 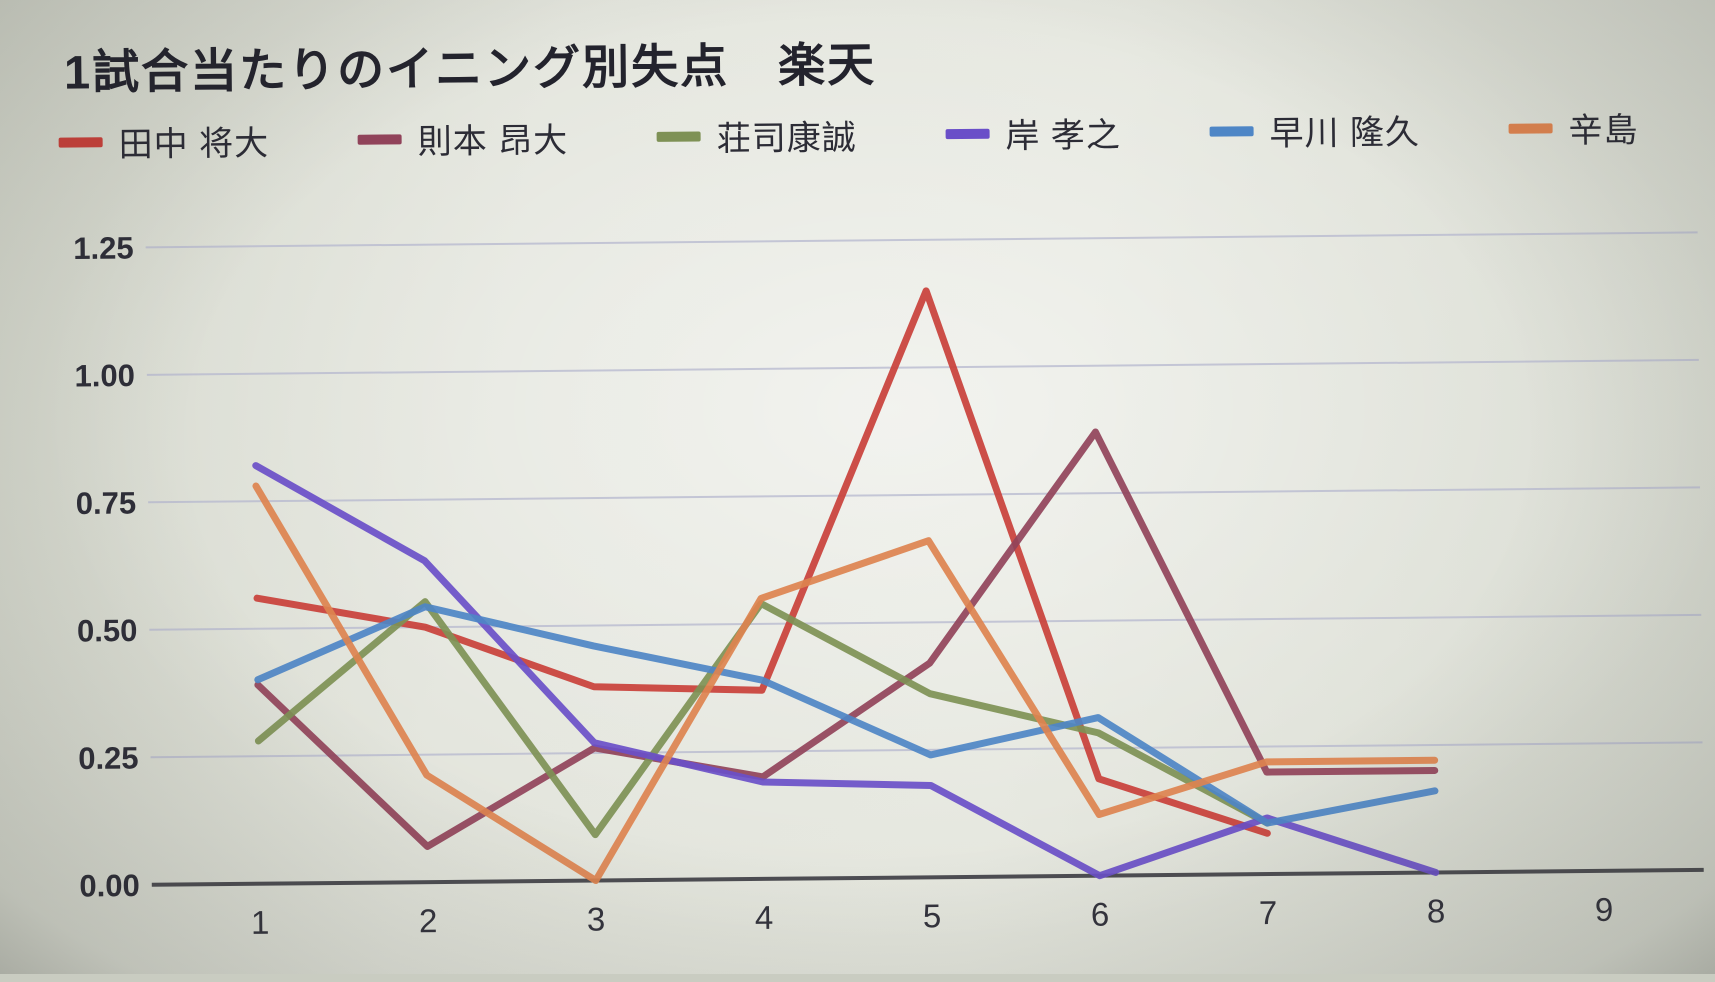 I want to click on x-tick-label-4: 4, so click(x=764, y=917).